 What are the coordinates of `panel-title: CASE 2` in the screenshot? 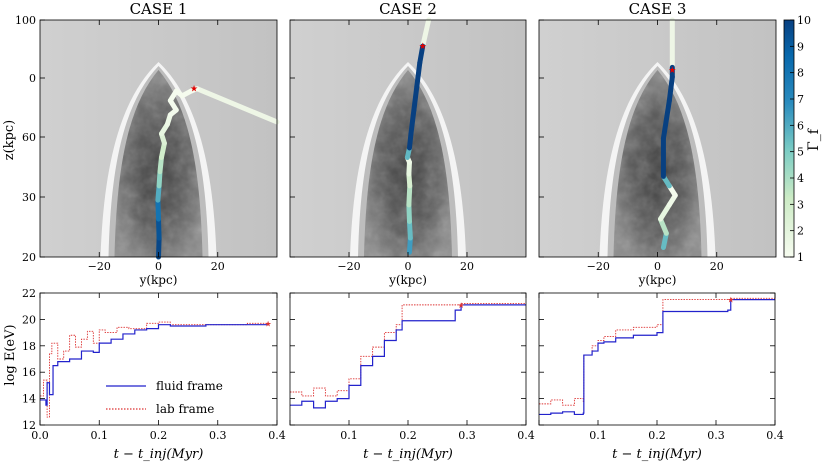 It's located at (408, 9).